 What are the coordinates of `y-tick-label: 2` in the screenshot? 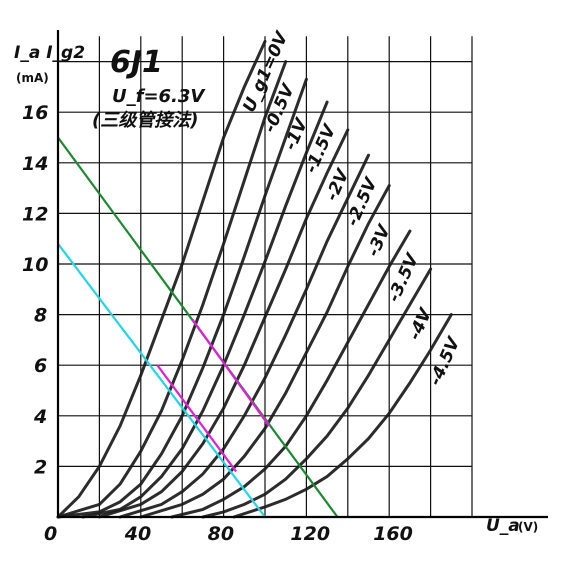 It's located at (40, 467).